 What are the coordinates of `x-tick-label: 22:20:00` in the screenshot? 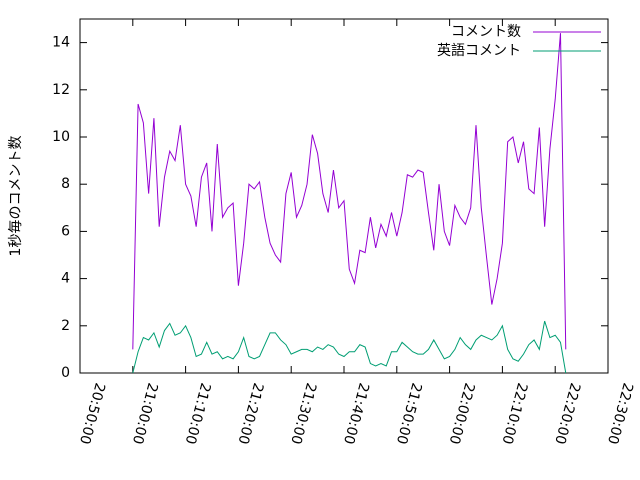 It's located at (567, 413).